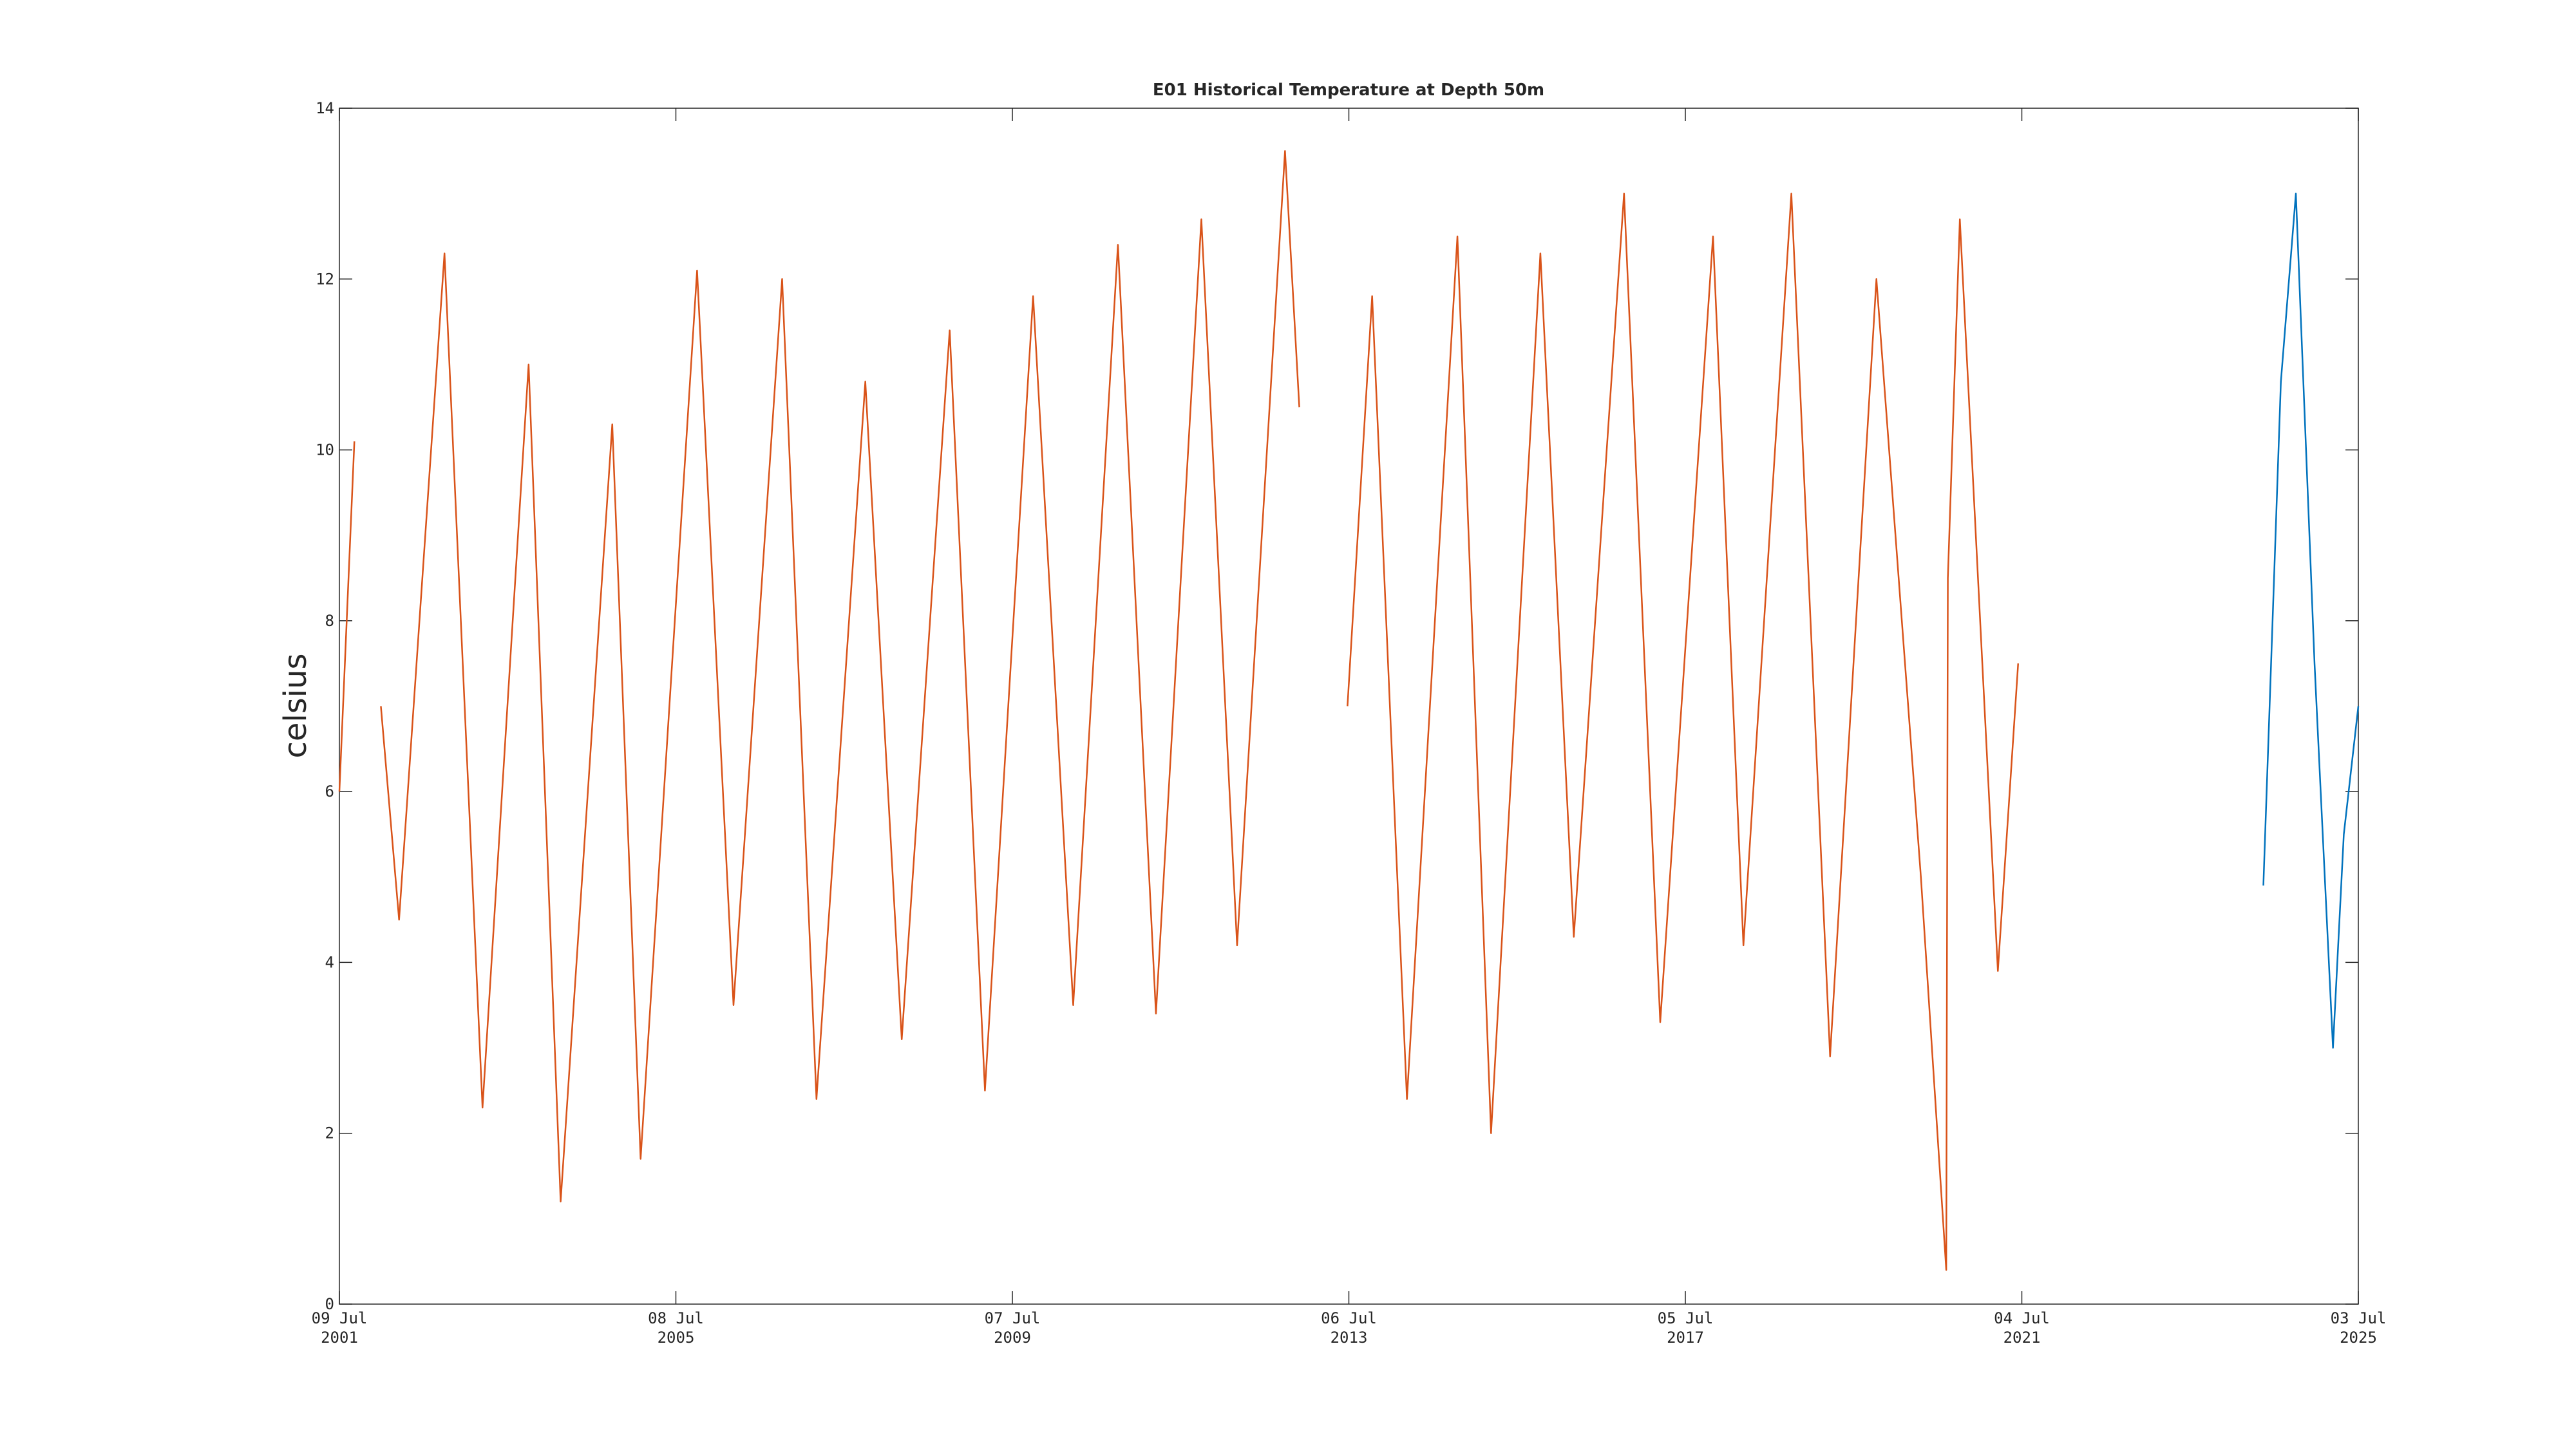 This screenshot has height=1449, width=2576. Describe the element at coordinates (329, 791) in the screenshot. I see `y-tick-label: 6` at that location.